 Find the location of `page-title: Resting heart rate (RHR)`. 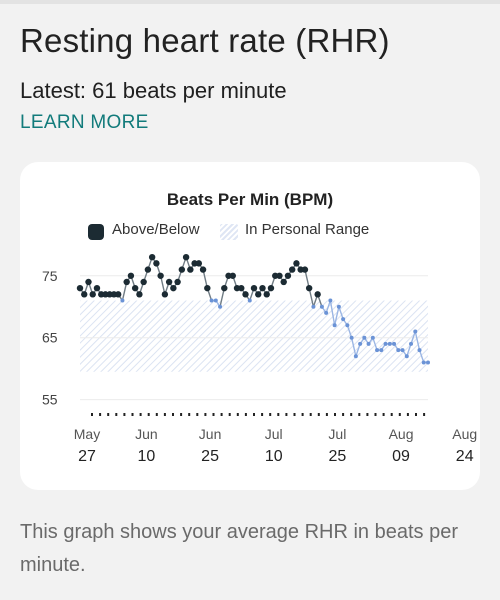

page-title: Resting heart rate (RHR) is located at coordinates (205, 40).